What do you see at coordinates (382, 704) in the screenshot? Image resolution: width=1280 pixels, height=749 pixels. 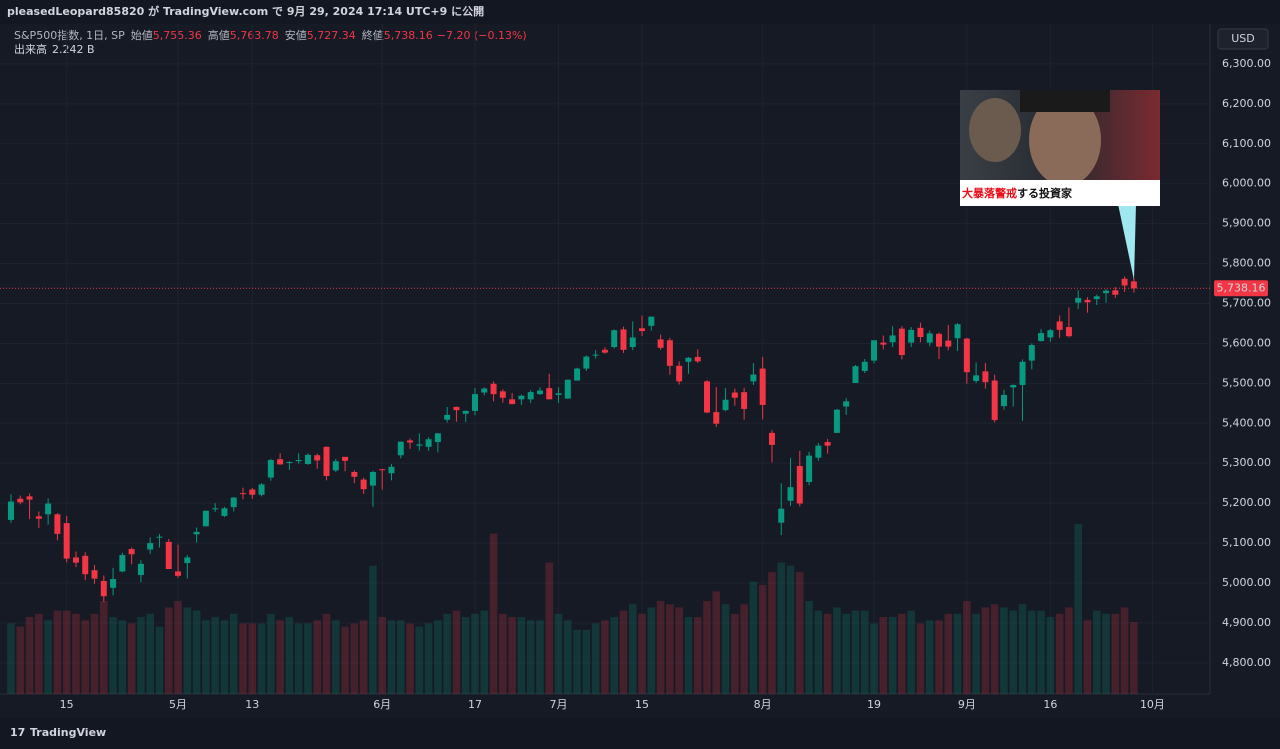 I see `x-tick-label: 6月` at bounding box center [382, 704].